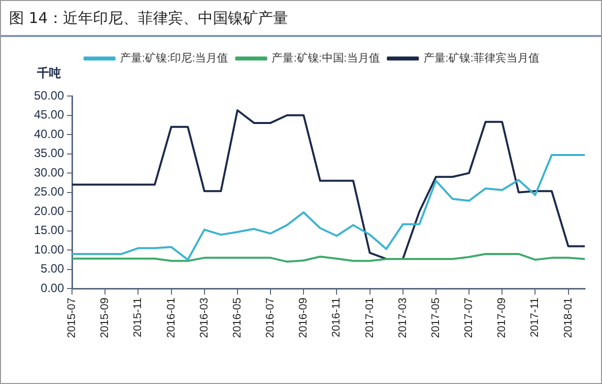 The image size is (602, 384). Describe the element at coordinates (49, 211) in the screenshot. I see `y-tick-label: 20.00` at that location.